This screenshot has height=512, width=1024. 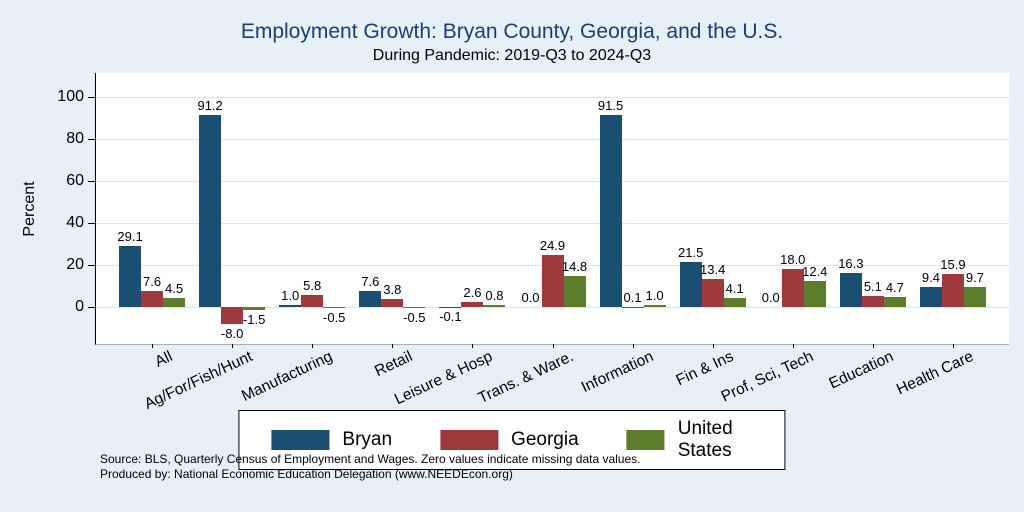 I want to click on y-tick-label-20: 20, so click(x=75, y=264).